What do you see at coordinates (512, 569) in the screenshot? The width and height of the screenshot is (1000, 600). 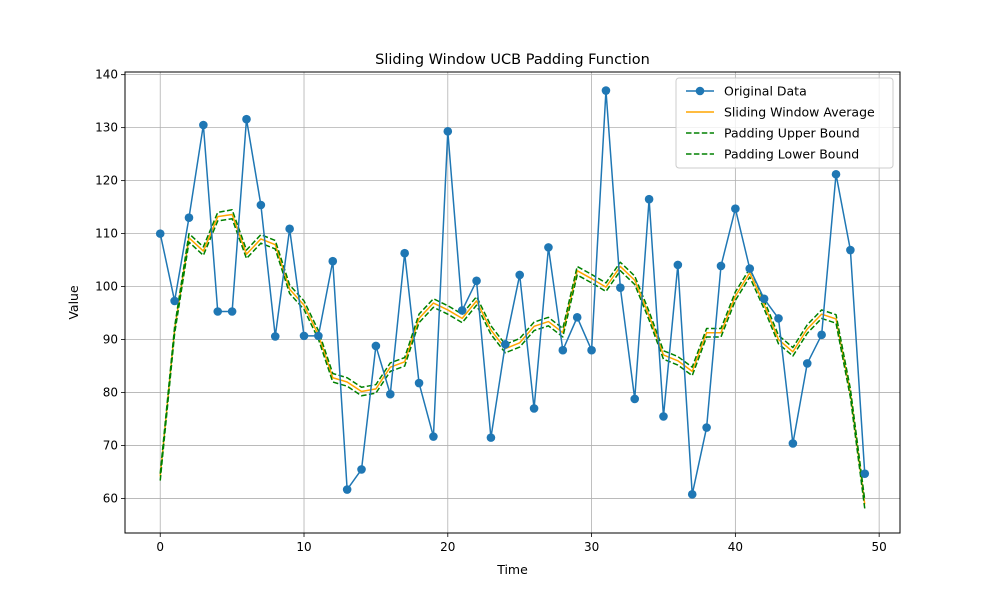 I see `x-axis-label: Time` at bounding box center [512, 569].